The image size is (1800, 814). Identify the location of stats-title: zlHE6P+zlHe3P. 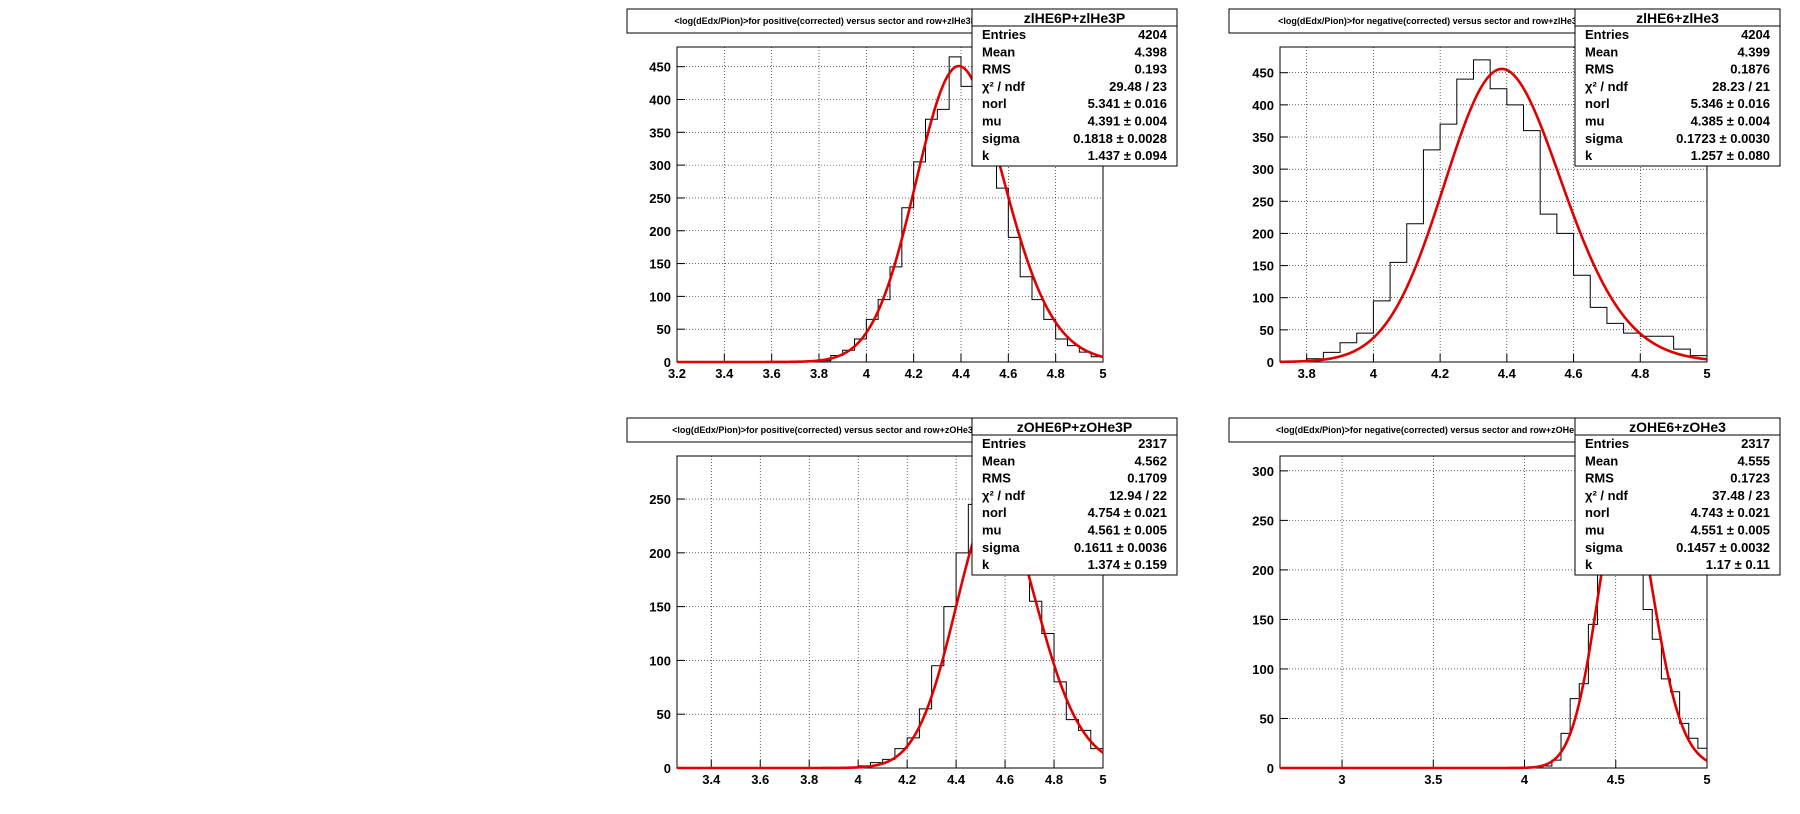
(1075, 18).